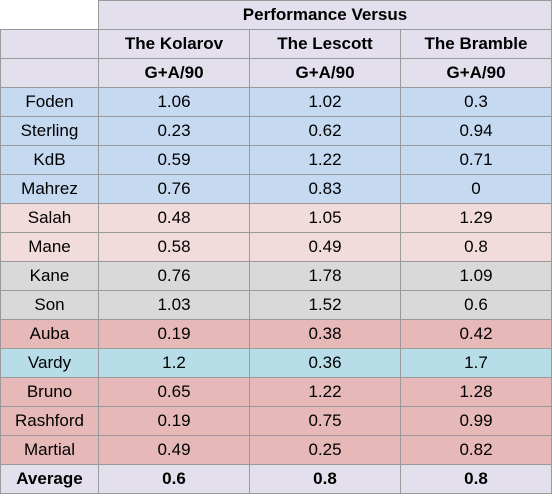 This screenshot has width=552, height=504. I want to click on player-name: Bruno, so click(49, 392).